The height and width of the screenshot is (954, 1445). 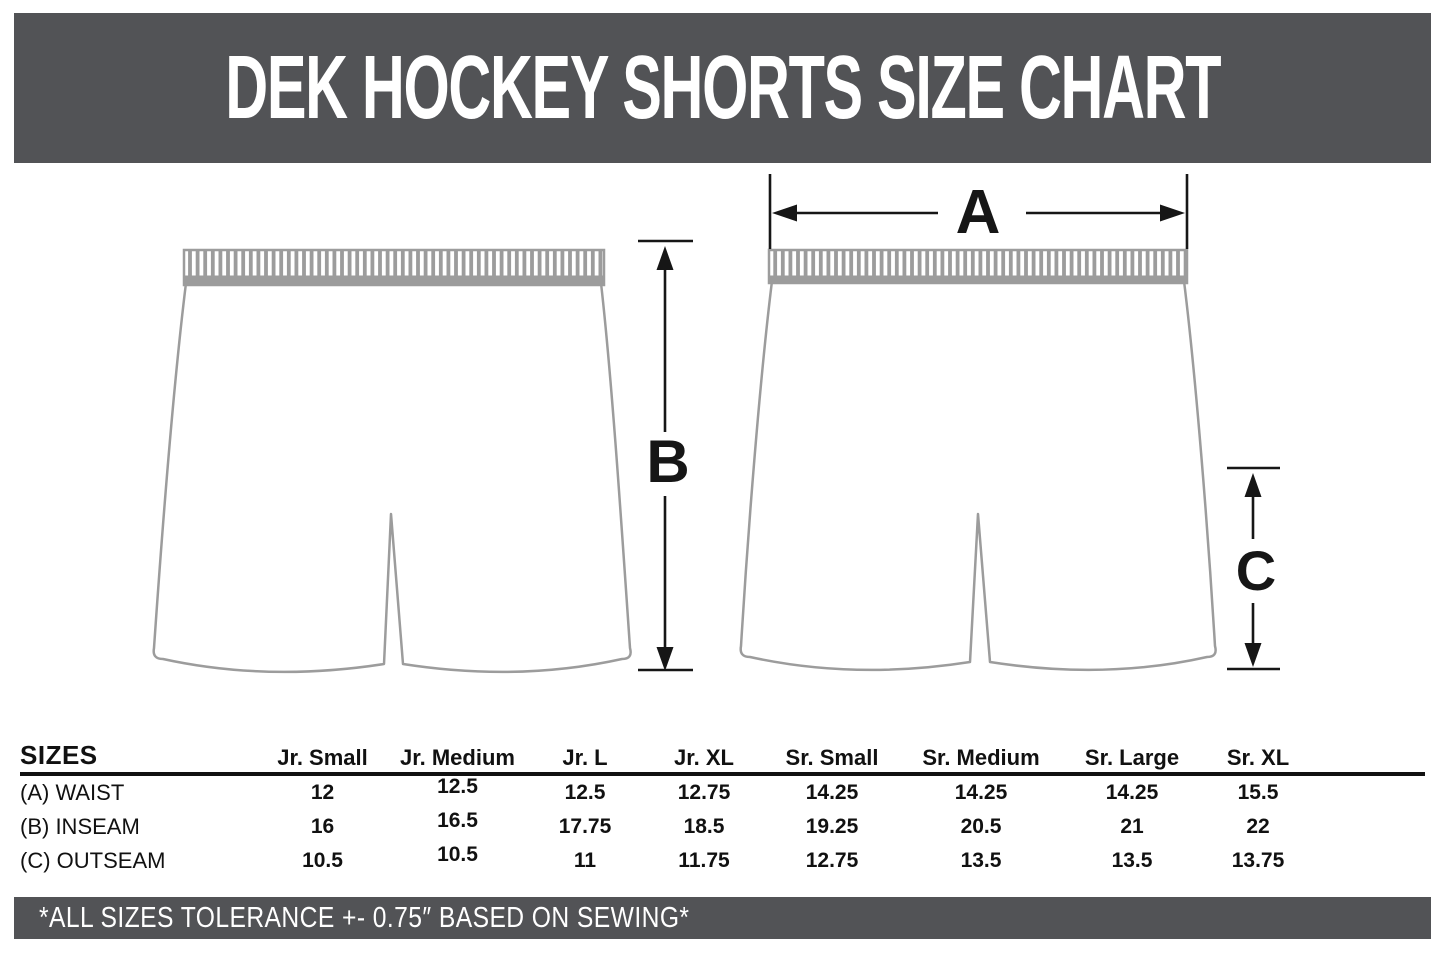 What do you see at coordinates (72, 792) in the screenshot?
I see `row-label-waist: (A) WAIST` at bounding box center [72, 792].